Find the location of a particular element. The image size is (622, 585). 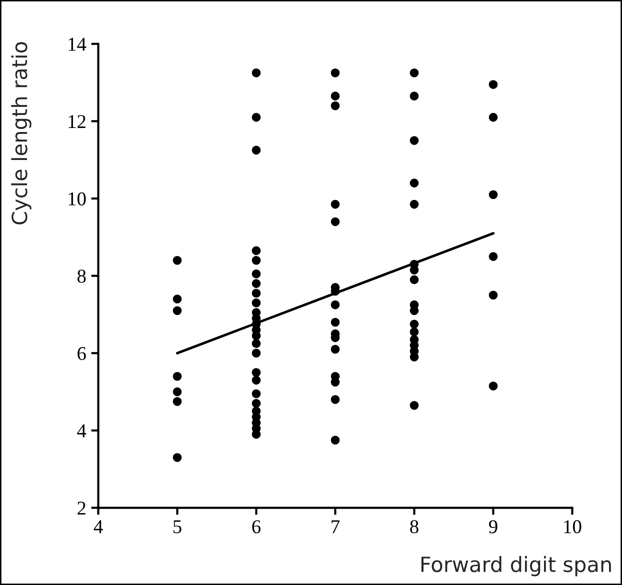

x-tick-label: 9 is located at coordinates (493, 527).